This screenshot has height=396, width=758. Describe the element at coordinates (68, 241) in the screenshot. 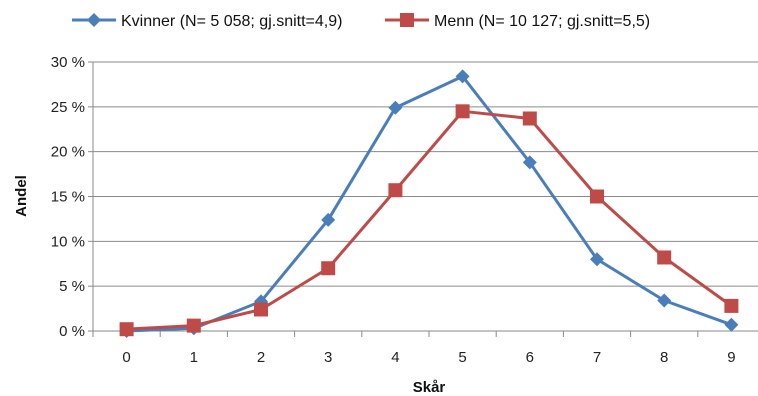

I see `y-tick-label: 10 %` at that location.